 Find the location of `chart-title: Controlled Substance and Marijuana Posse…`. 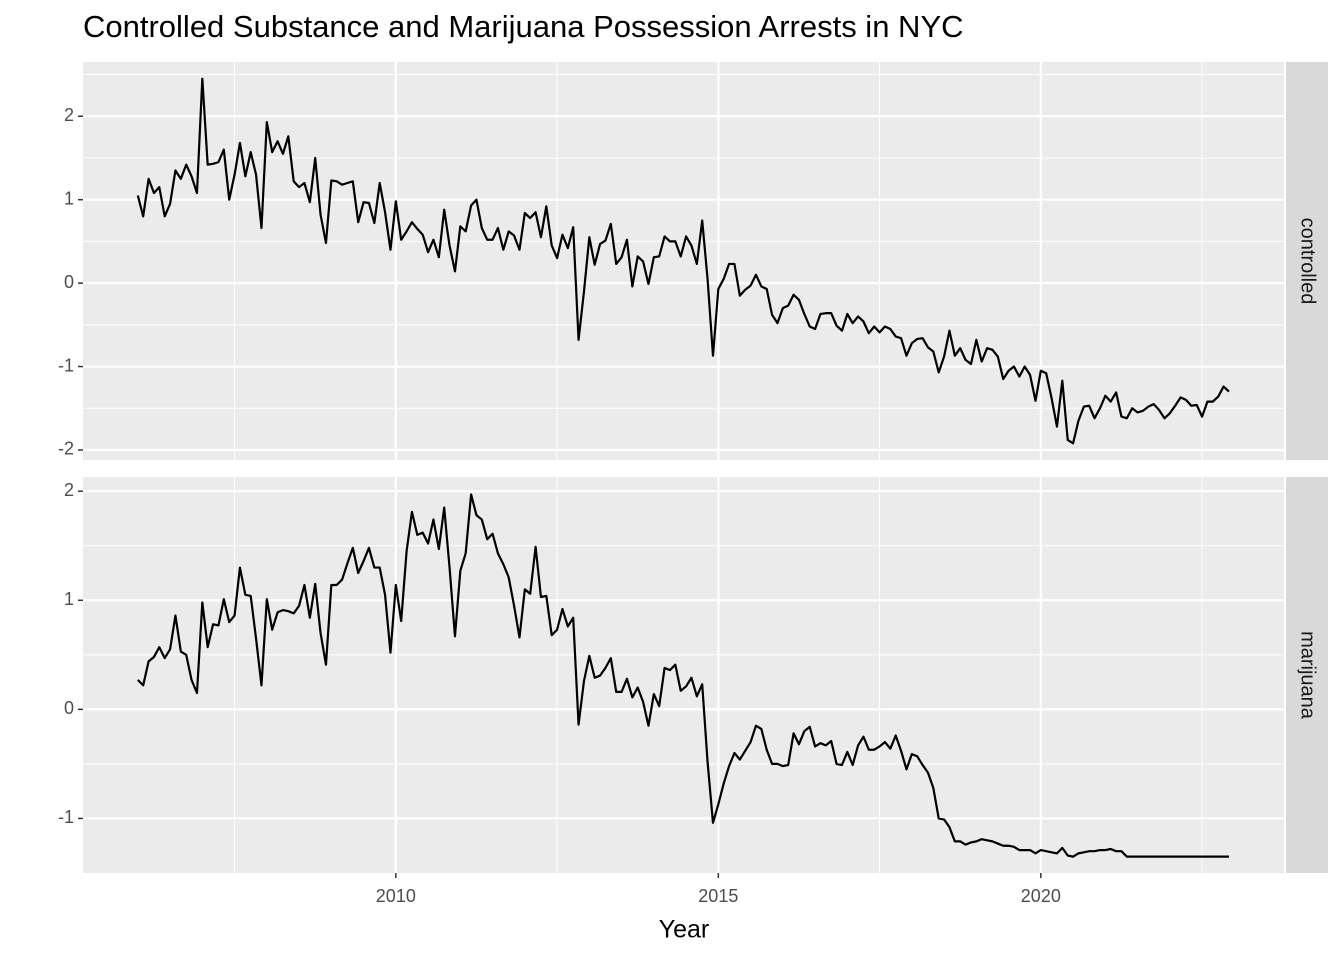

chart-title: Controlled Substance and Marijuana Posse… is located at coordinates (523, 26).